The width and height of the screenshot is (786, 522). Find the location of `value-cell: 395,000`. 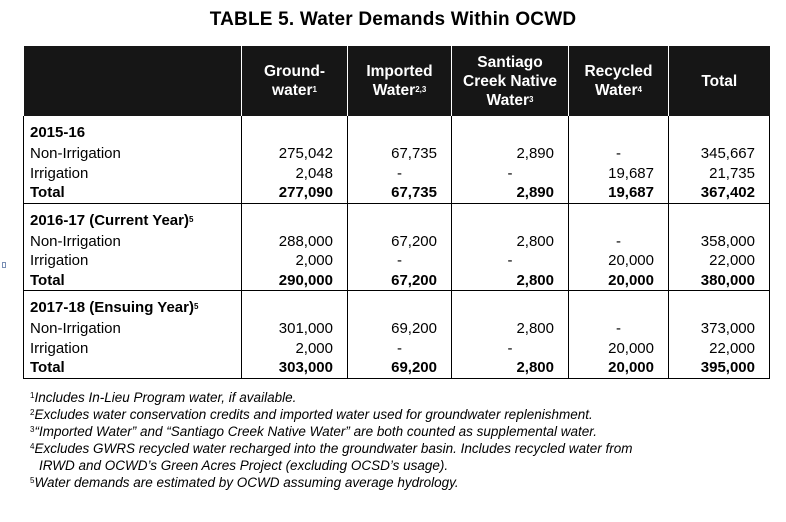

value-cell: 395,000 is located at coordinates (719, 368).